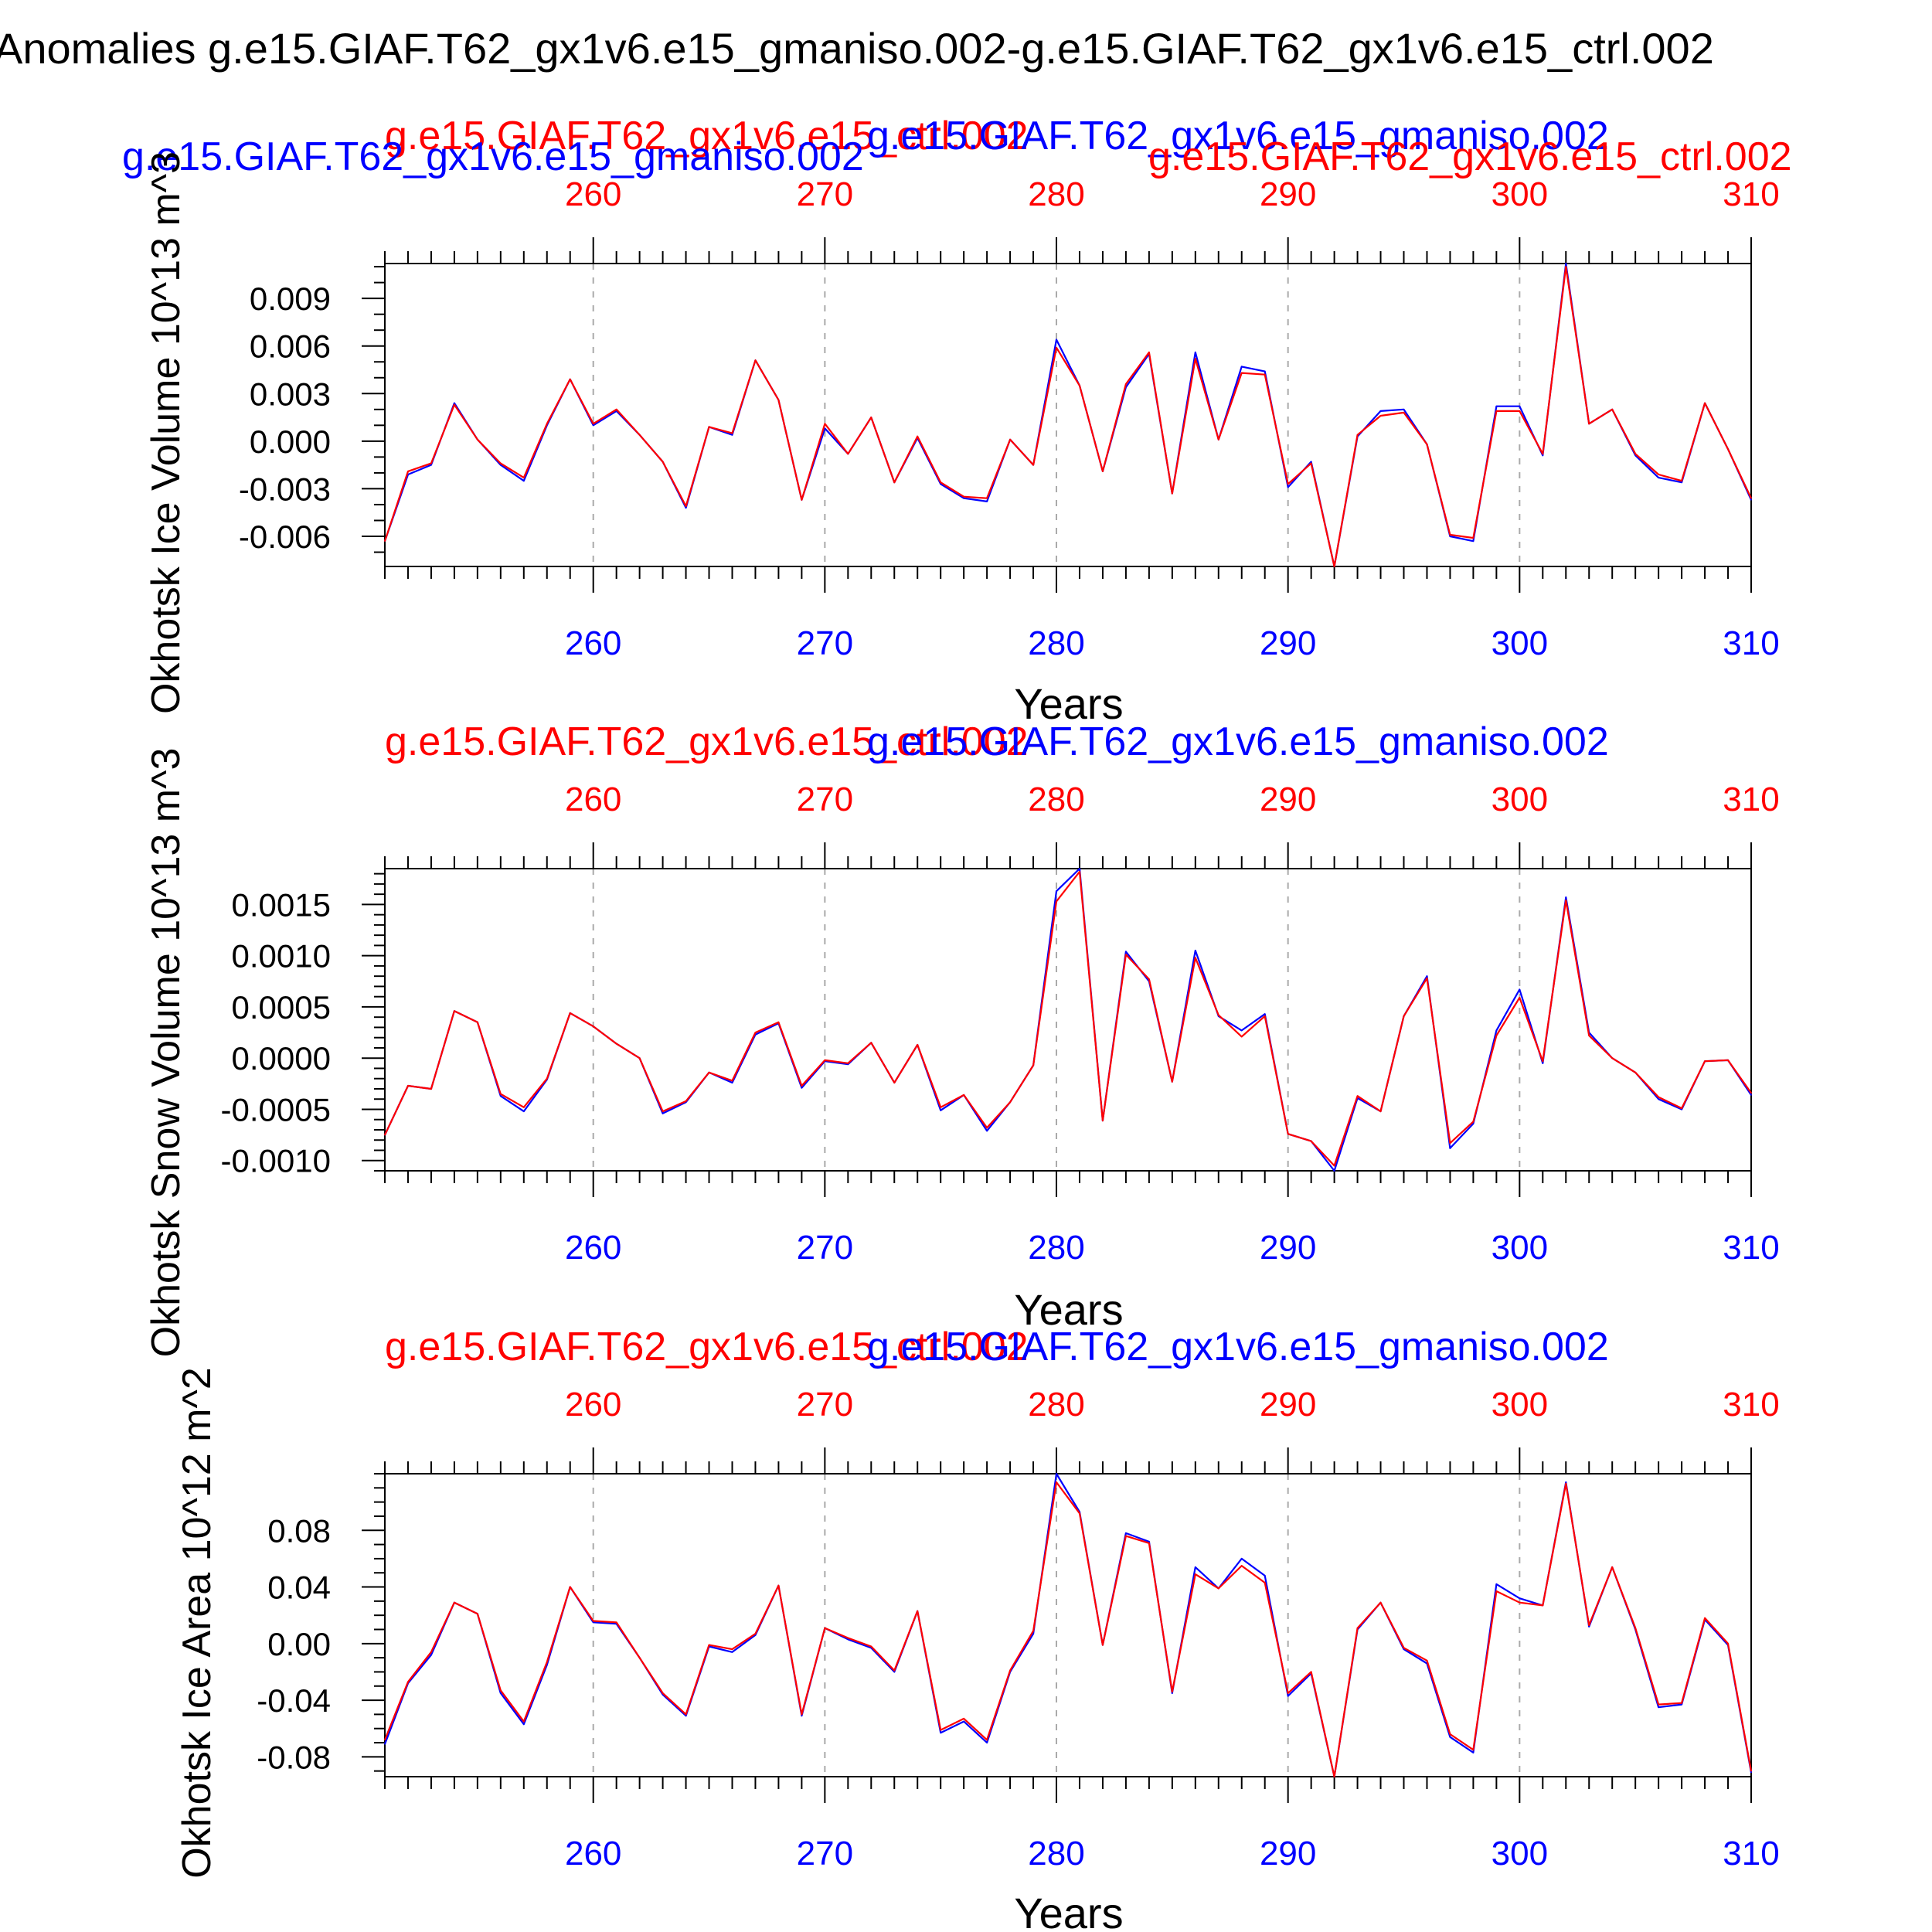 The height and width of the screenshot is (1932, 1932). I want to click on legend-ctrl-label-second: g.e15.GIAF.T62_gx1v6.e15_ctrl.002, so click(1470, 157).